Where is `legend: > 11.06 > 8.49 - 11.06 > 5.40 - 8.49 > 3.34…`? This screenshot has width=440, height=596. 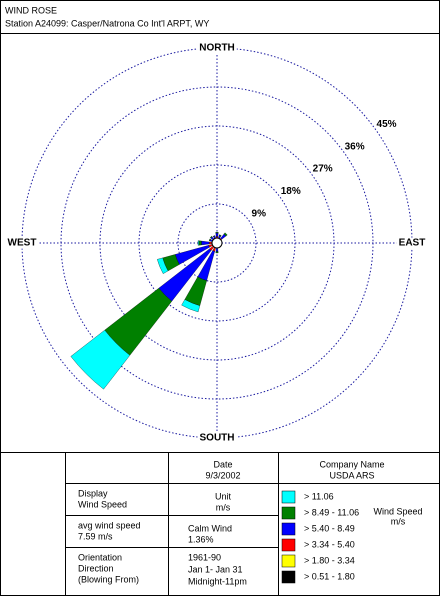
legend: > 11.06 > 8.49 - 11.06 > 5.40 - 8.49 > 3.34… is located at coordinates (320, 537).